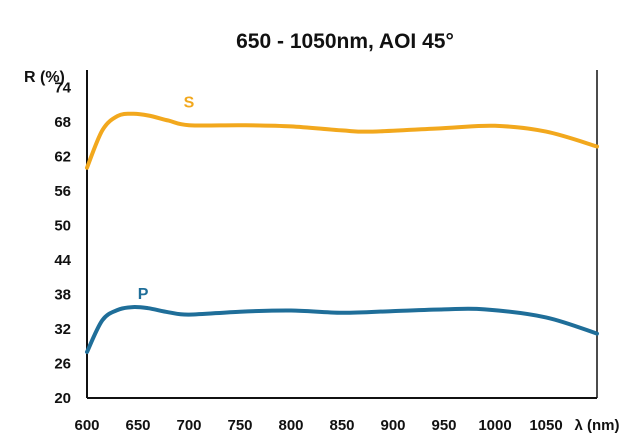  I want to click on y-tick-label: 62, so click(62, 156).